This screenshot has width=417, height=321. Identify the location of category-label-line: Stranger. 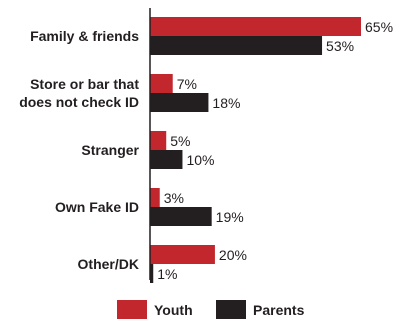
(110, 150).